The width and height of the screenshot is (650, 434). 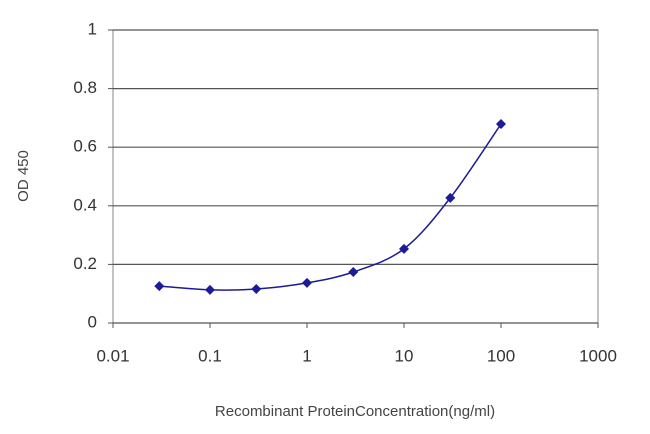 I want to click on x-tick-label: 10, so click(x=404, y=355).